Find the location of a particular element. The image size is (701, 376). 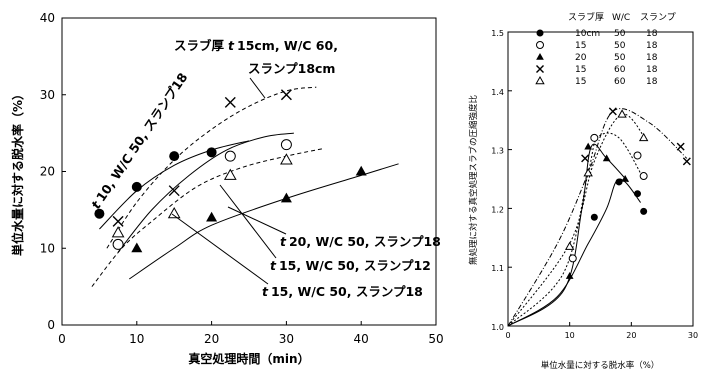

left-y-ticks: 0 10 20 30 40 is located at coordinates (53, 171).